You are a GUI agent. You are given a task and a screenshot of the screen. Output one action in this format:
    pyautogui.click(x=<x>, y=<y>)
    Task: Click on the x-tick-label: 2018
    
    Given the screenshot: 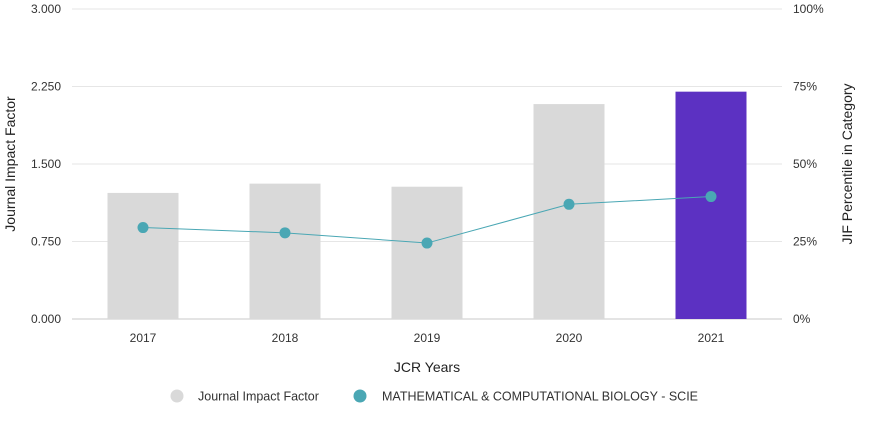 What is the action you would take?
    pyautogui.click(x=285, y=338)
    